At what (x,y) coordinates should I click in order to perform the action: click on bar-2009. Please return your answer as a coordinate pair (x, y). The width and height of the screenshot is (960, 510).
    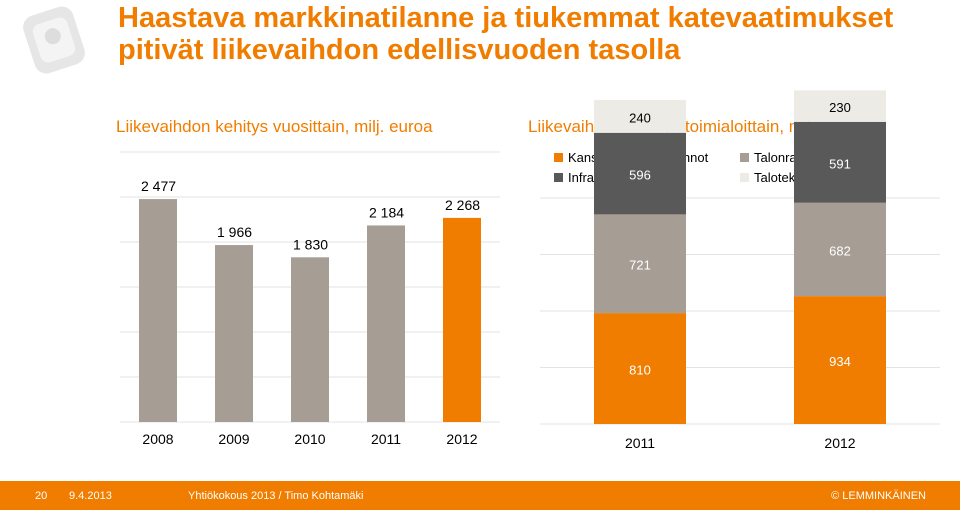
    Looking at the image, I should click on (234, 333).